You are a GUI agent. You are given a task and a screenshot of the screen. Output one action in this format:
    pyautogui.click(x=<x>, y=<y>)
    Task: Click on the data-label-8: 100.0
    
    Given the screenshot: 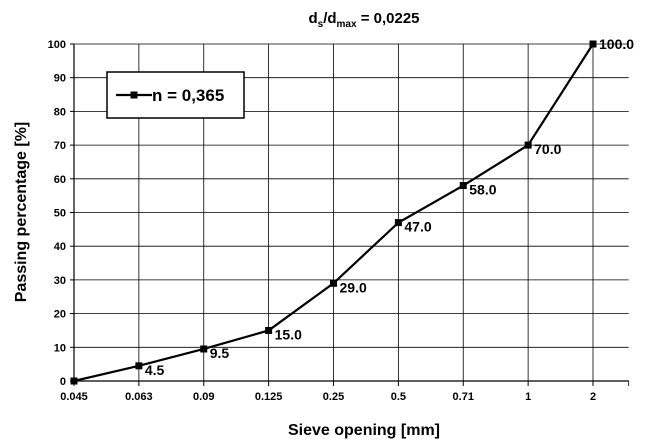 What is the action you would take?
    pyautogui.click(x=616, y=44)
    